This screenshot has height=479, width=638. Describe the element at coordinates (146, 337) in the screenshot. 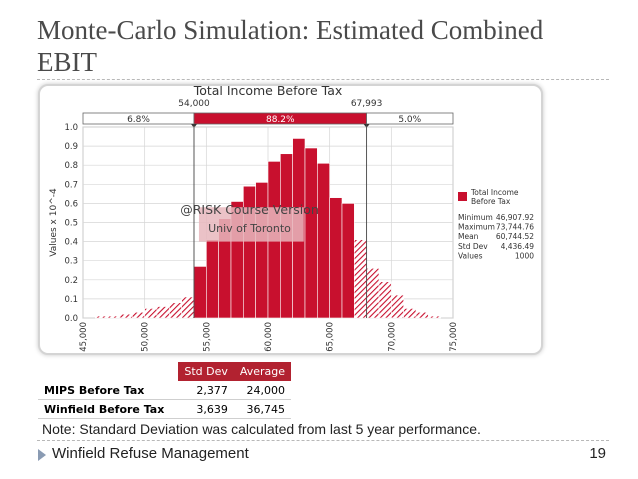

I see `x-tick-label: 50,000` at that location.